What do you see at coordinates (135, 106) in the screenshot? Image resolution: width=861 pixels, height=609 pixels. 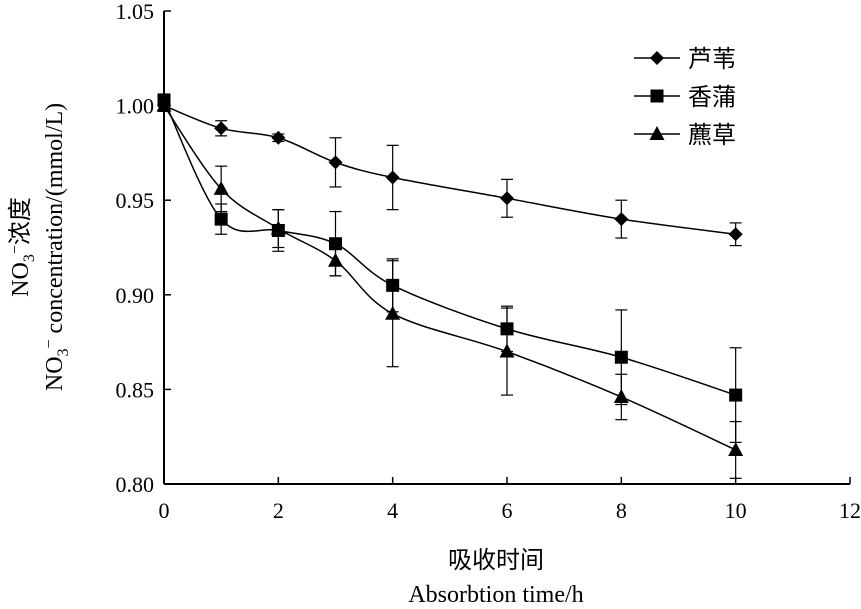 I see `y-tick-label: 1.00` at bounding box center [135, 106].